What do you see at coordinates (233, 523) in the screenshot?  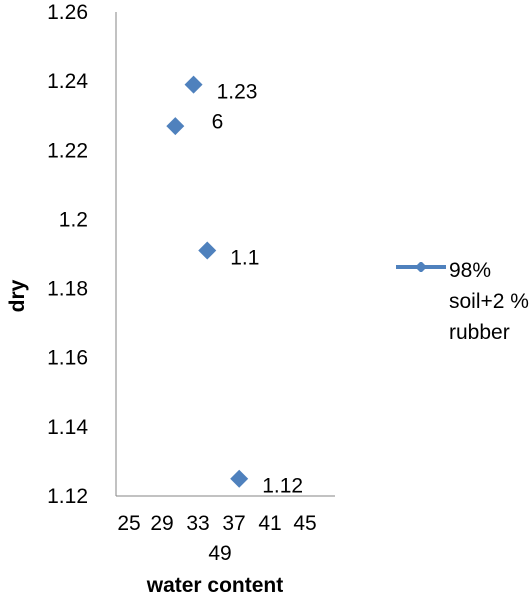 I see `x-tick-label: 37` at bounding box center [233, 523].